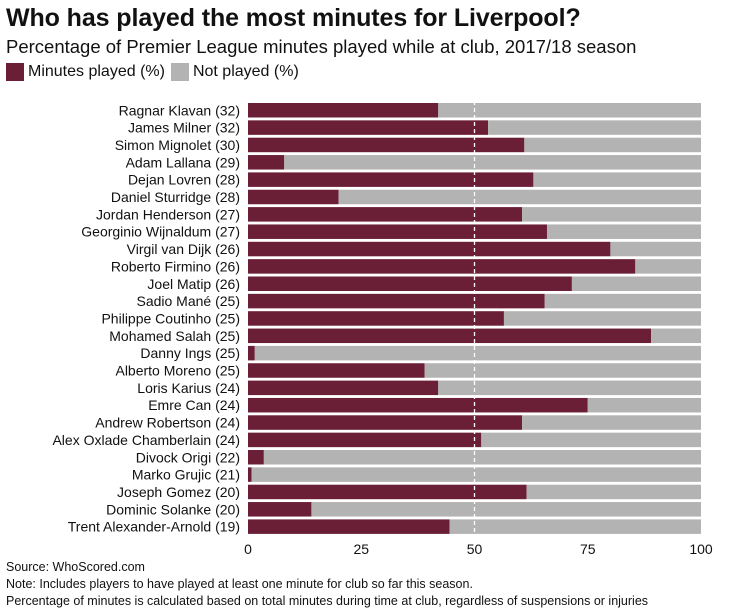 The width and height of the screenshot is (730, 616). Describe the element at coordinates (245, 71) in the screenshot. I see `legend-label-not-played: Not played (%)` at that location.